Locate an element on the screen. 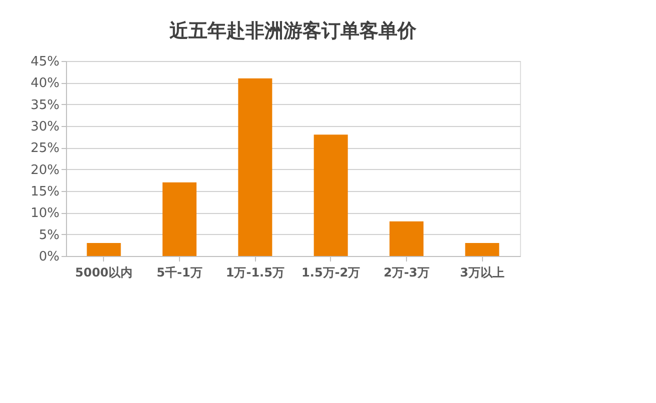  y-tick-label: 15% is located at coordinates (45, 192).